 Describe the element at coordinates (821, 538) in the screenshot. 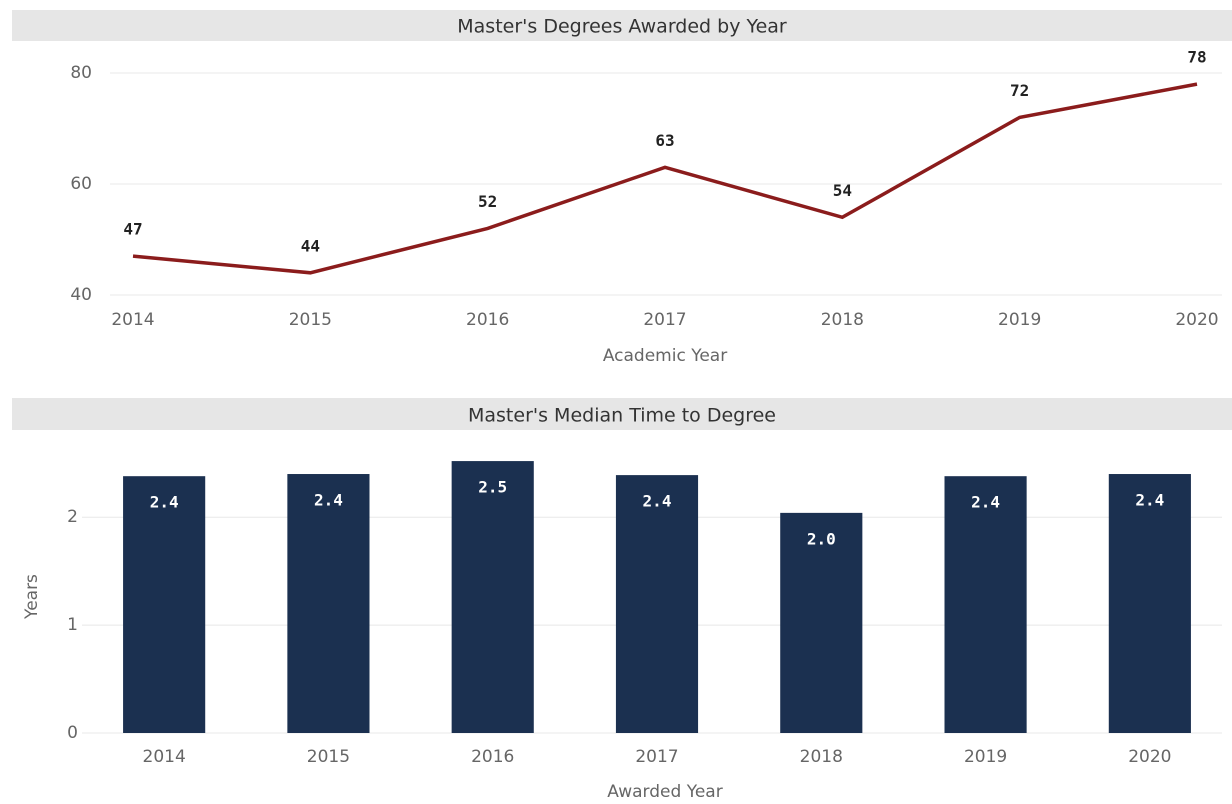

I see `data-label: 2.0` at that location.